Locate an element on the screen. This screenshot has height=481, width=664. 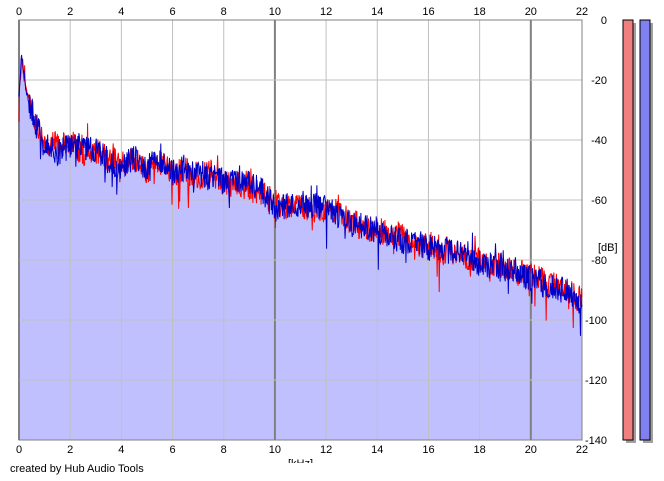
x-tick-label-top: 22 is located at coordinates (582, 12).